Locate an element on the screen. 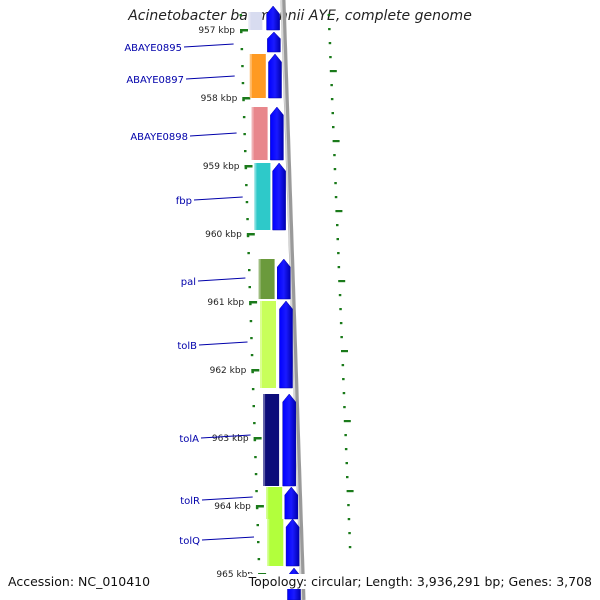 The height and width of the screenshot is (600, 600). kbp-label: 960 kbp is located at coordinates (223, 235).